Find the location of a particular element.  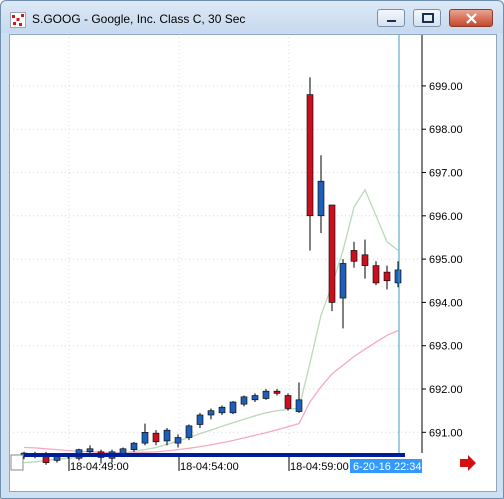

y-axis-label: 691.00 is located at coordinates (446, 433).